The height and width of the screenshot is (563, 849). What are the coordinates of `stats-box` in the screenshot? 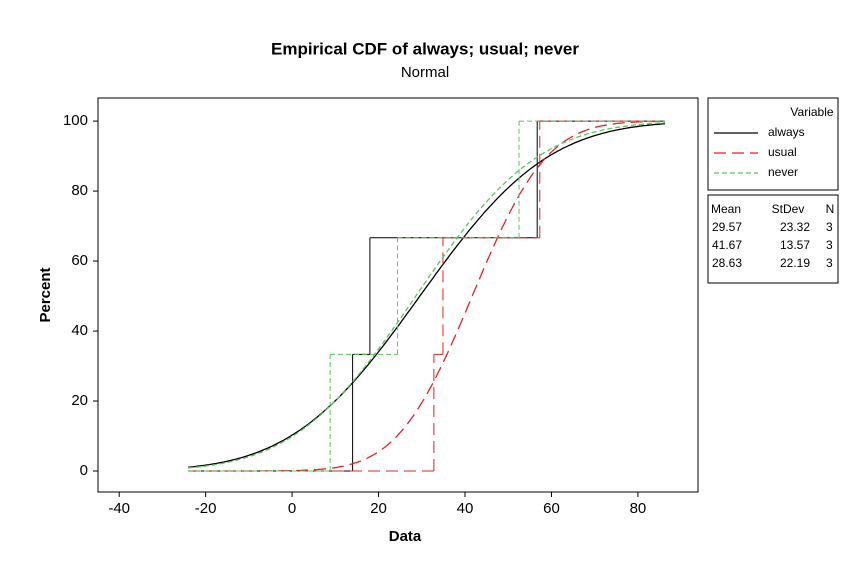 It's located at (773, 239).